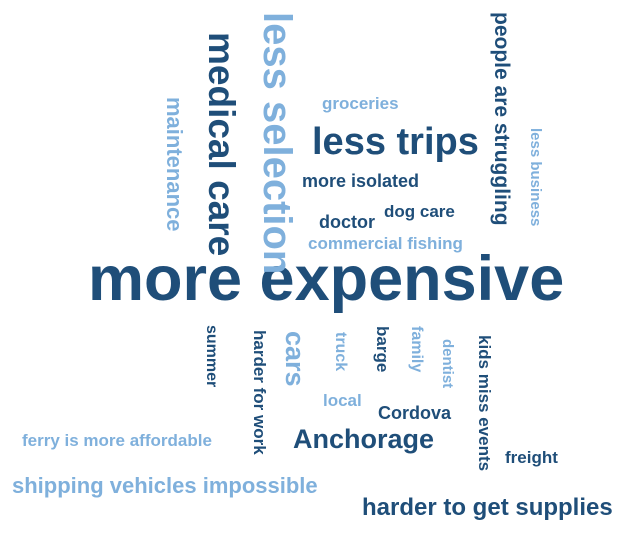 This screenshot has width=623, height=538. Describe the element at coordinates (165, 485) in the screenshot. I see `word-shipping-vehicles-impossible: shipping vehicles impossible` at that location.